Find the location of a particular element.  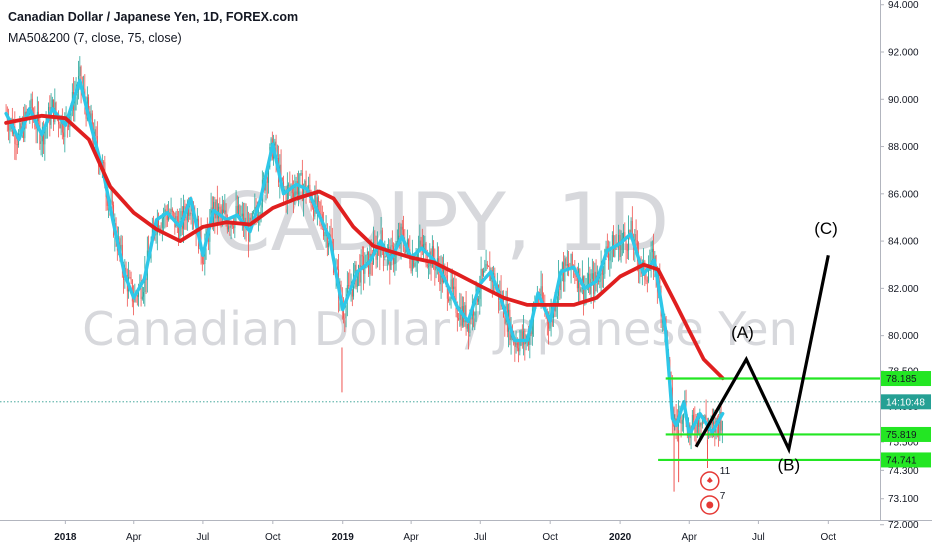

wave-label: (A) is located at coordinates (742, 332).